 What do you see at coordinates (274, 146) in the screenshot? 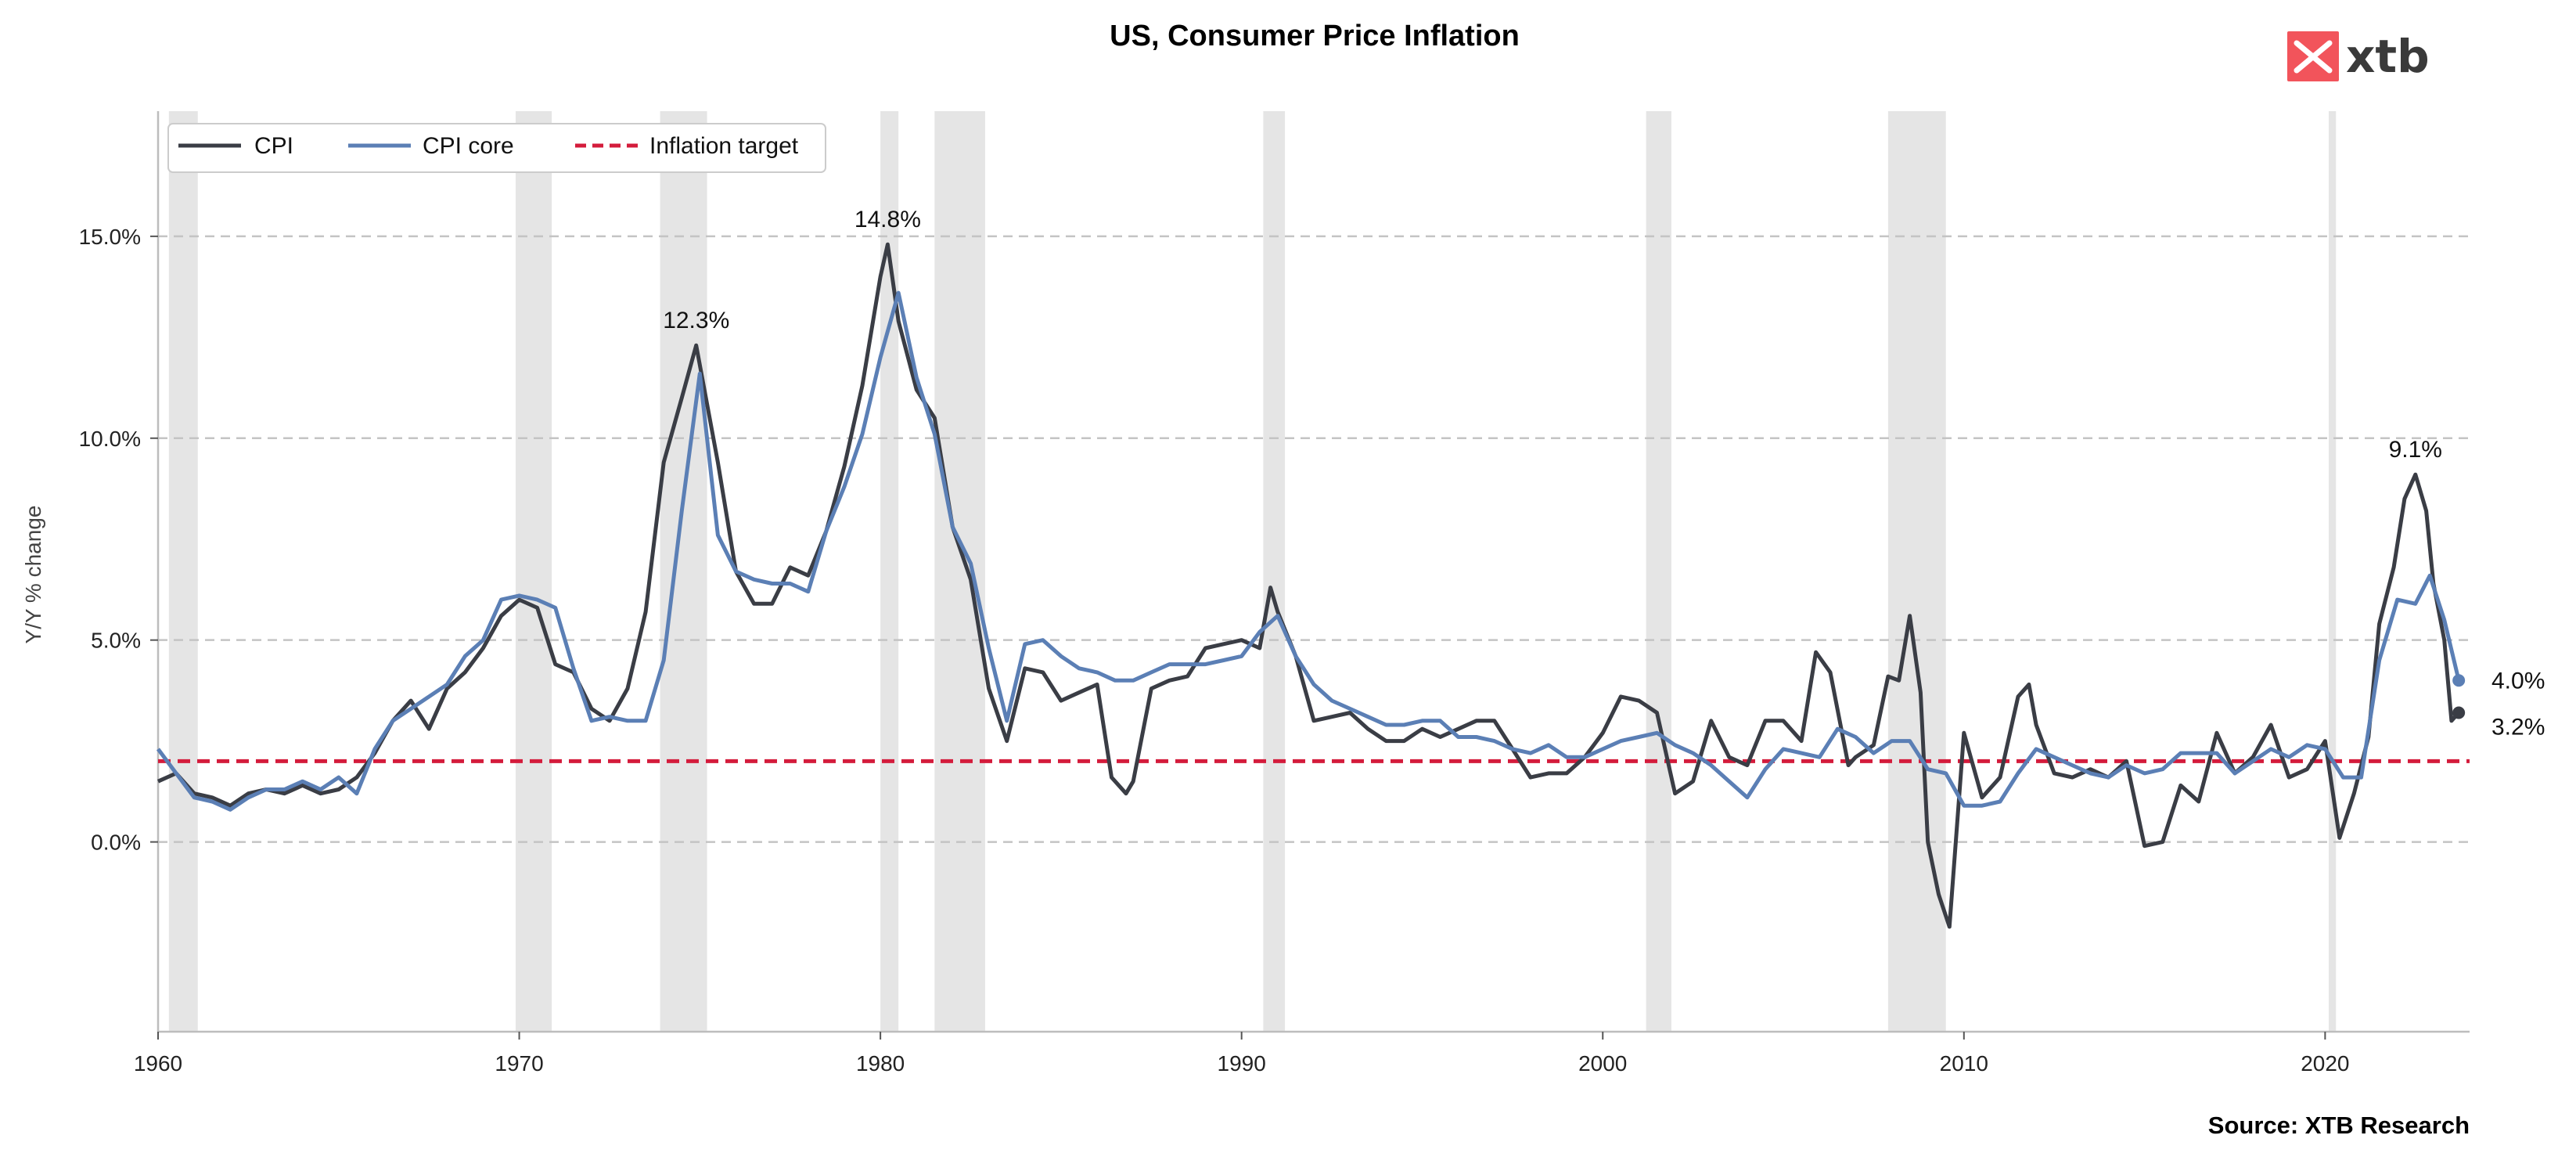
I see `legend-label-cpi: CPI` at bounding box center [274, 146].